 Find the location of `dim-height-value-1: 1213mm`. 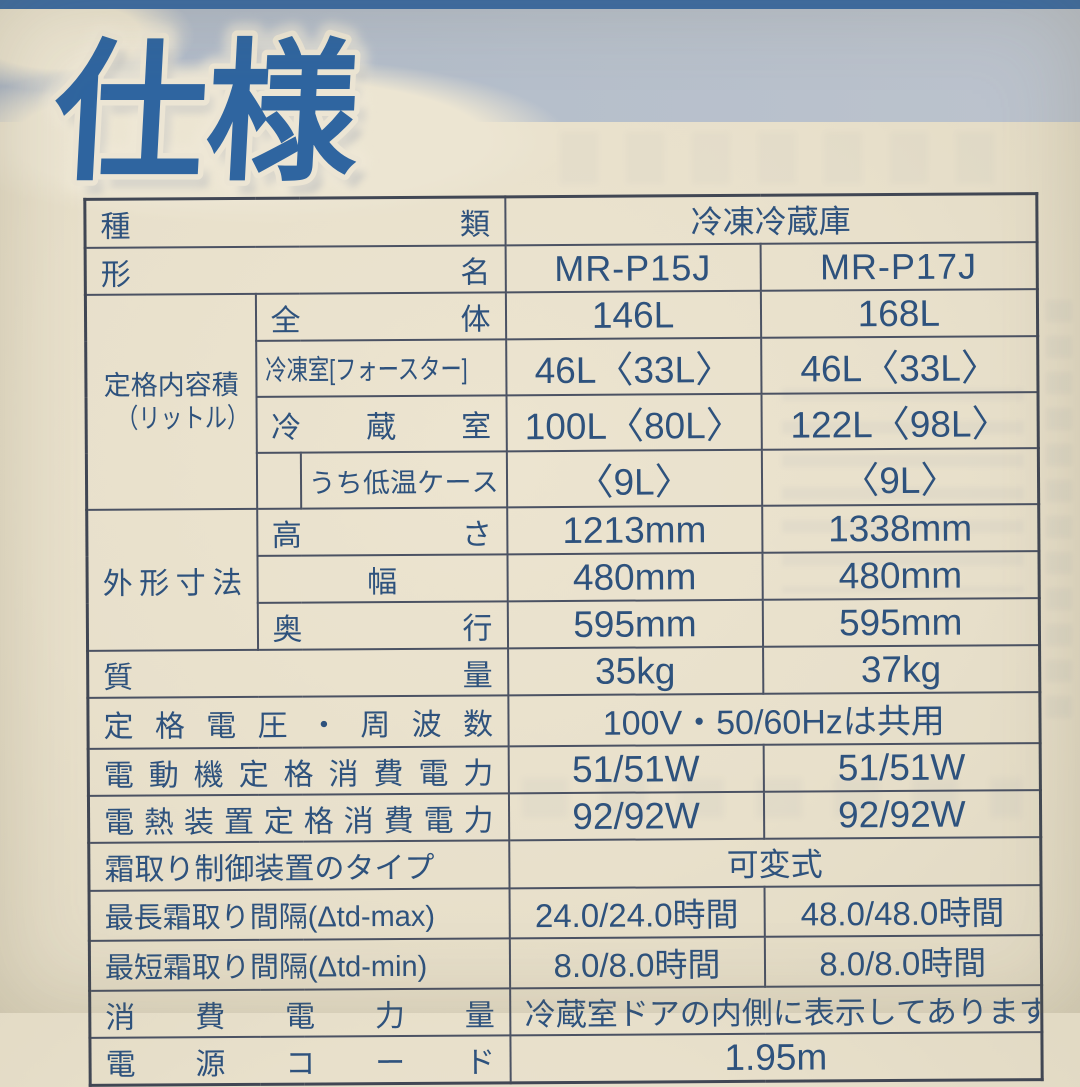

dim-height-value-1: 1213mm is located at coordinates (634, 530).